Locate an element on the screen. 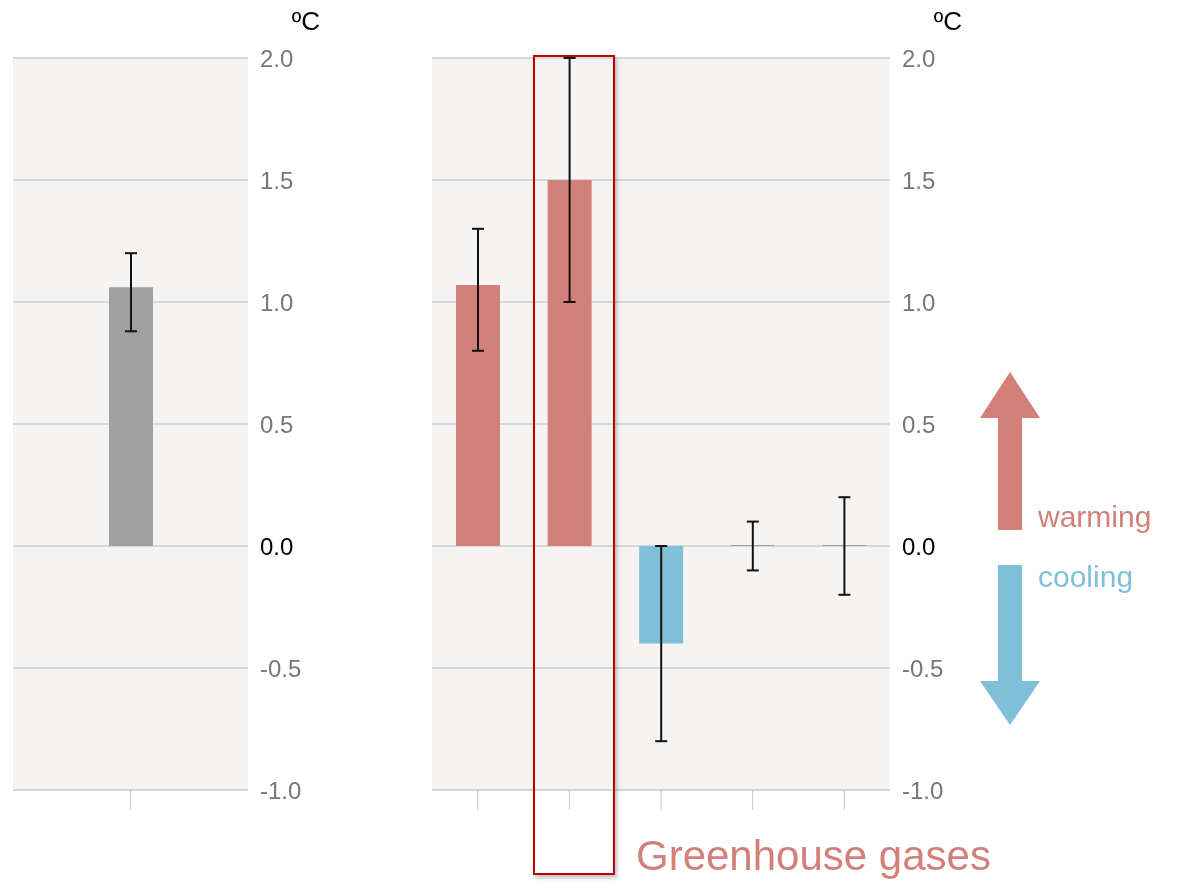 The image size is (1184, 894). text: Greenhouse gases is located at coordinates (813, 856).